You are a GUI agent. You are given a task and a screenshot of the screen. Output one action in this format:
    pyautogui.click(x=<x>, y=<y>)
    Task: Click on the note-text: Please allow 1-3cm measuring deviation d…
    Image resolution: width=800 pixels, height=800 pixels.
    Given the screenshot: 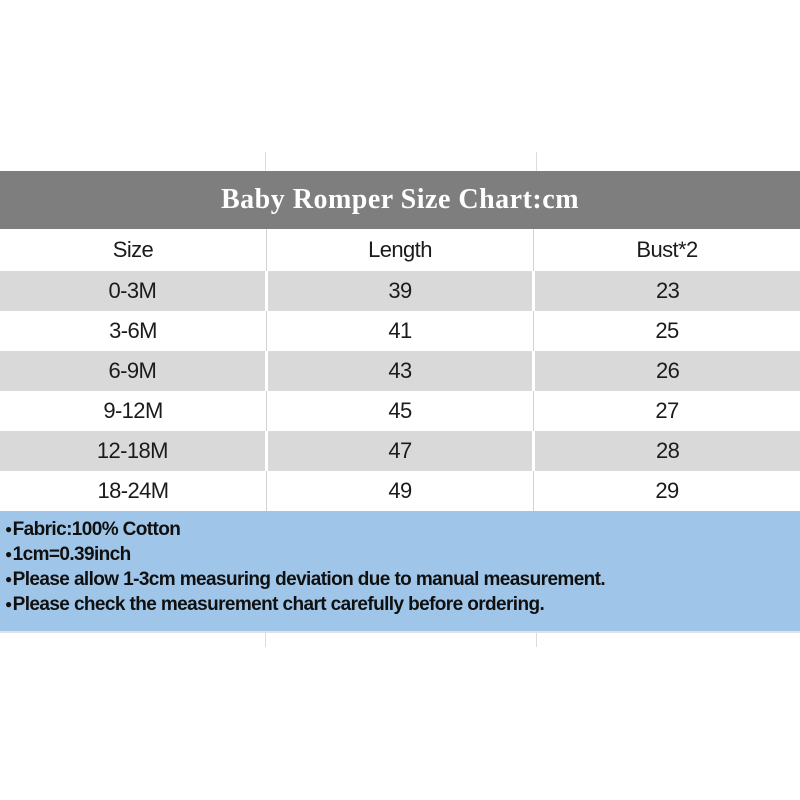 What is the action you would take?
    pyautogui.click(x=309, y=579)
    